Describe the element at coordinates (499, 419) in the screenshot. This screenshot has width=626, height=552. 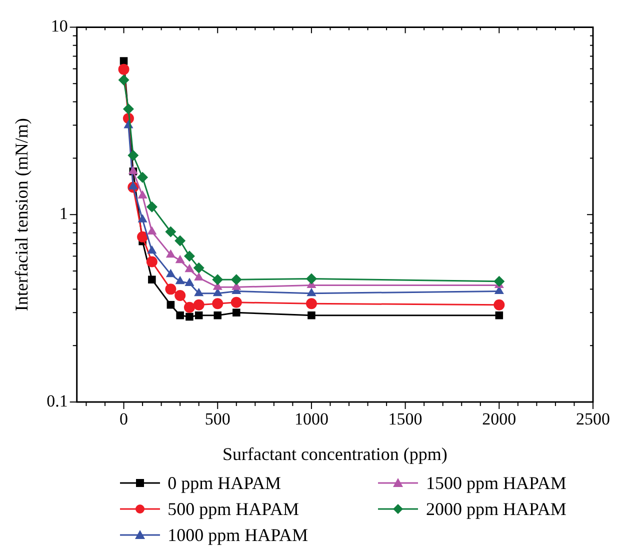
I see `x-tick-label: 2000` at that location.